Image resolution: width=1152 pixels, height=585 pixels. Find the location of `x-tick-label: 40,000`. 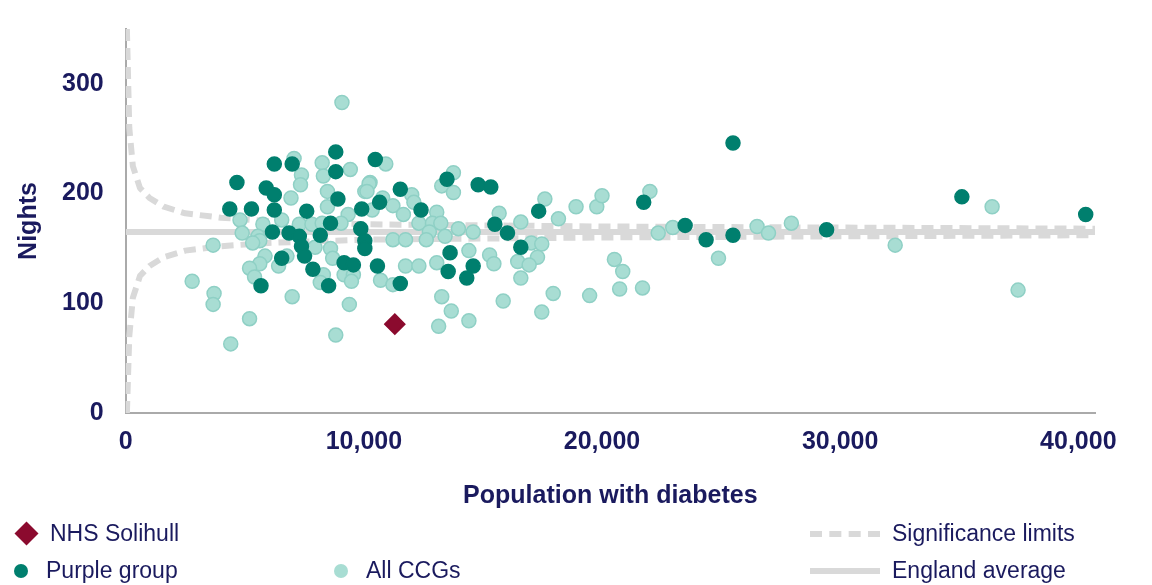

x-tick-label: 40,000 is located at coordinates (1078, 439).